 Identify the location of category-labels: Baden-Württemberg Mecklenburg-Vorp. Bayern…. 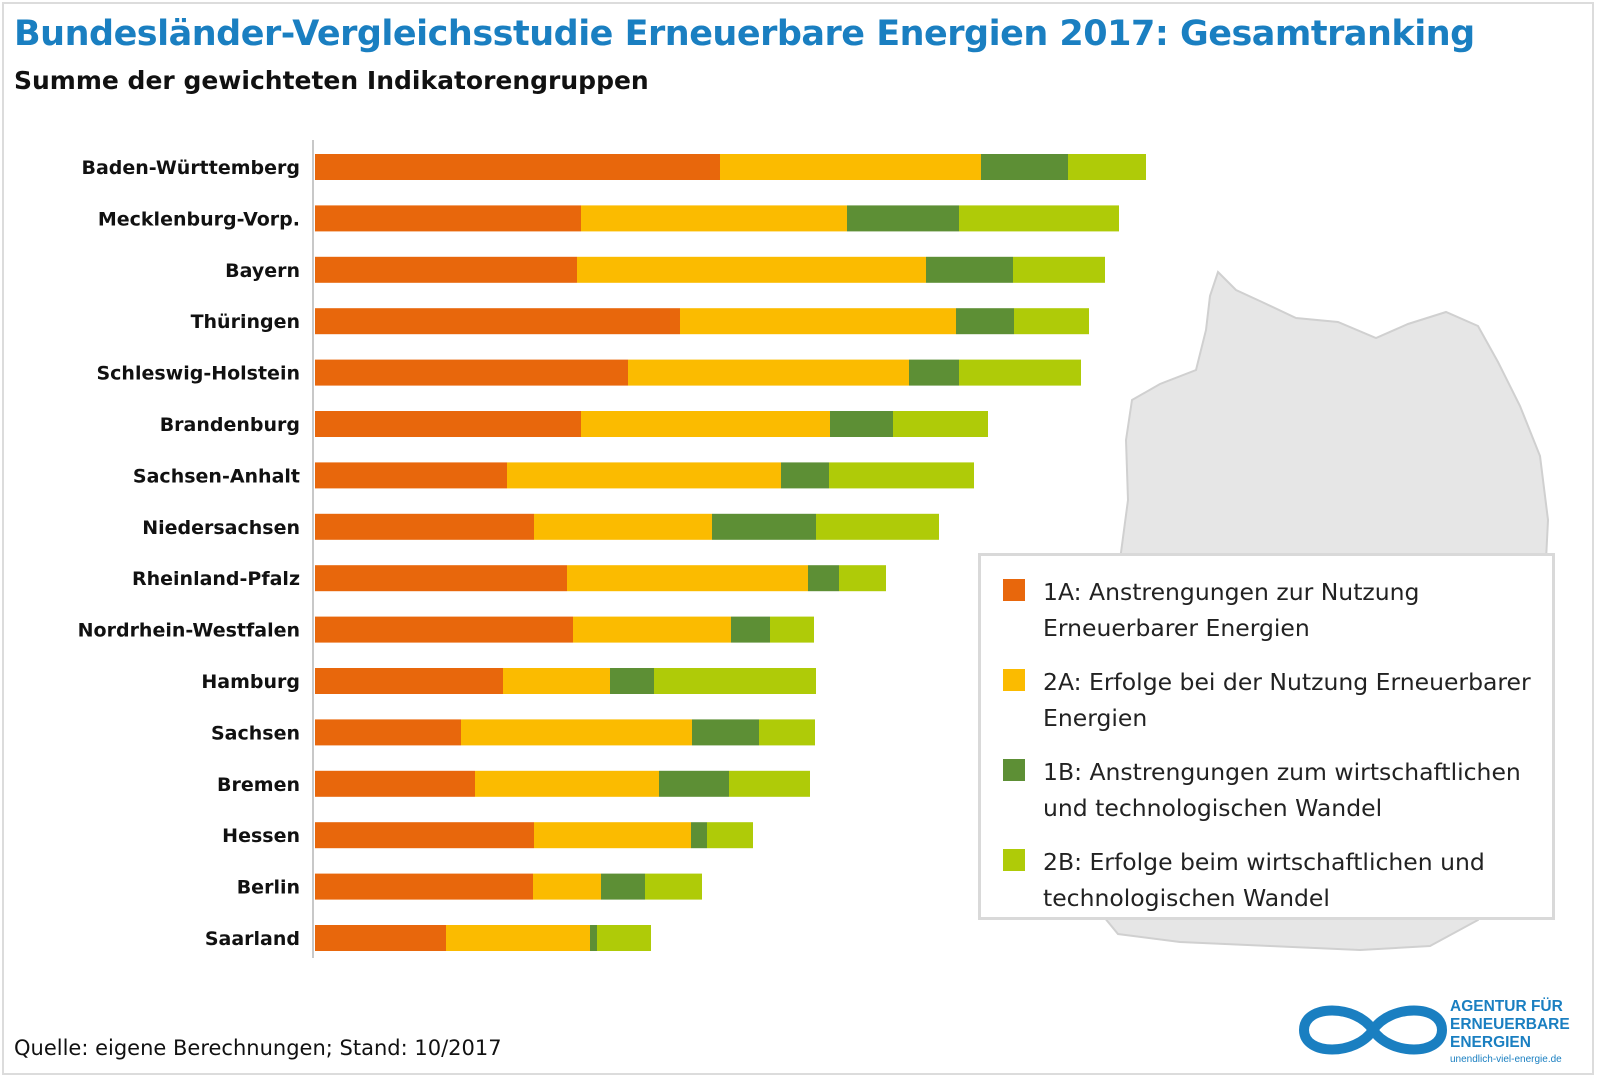
(189, 553).